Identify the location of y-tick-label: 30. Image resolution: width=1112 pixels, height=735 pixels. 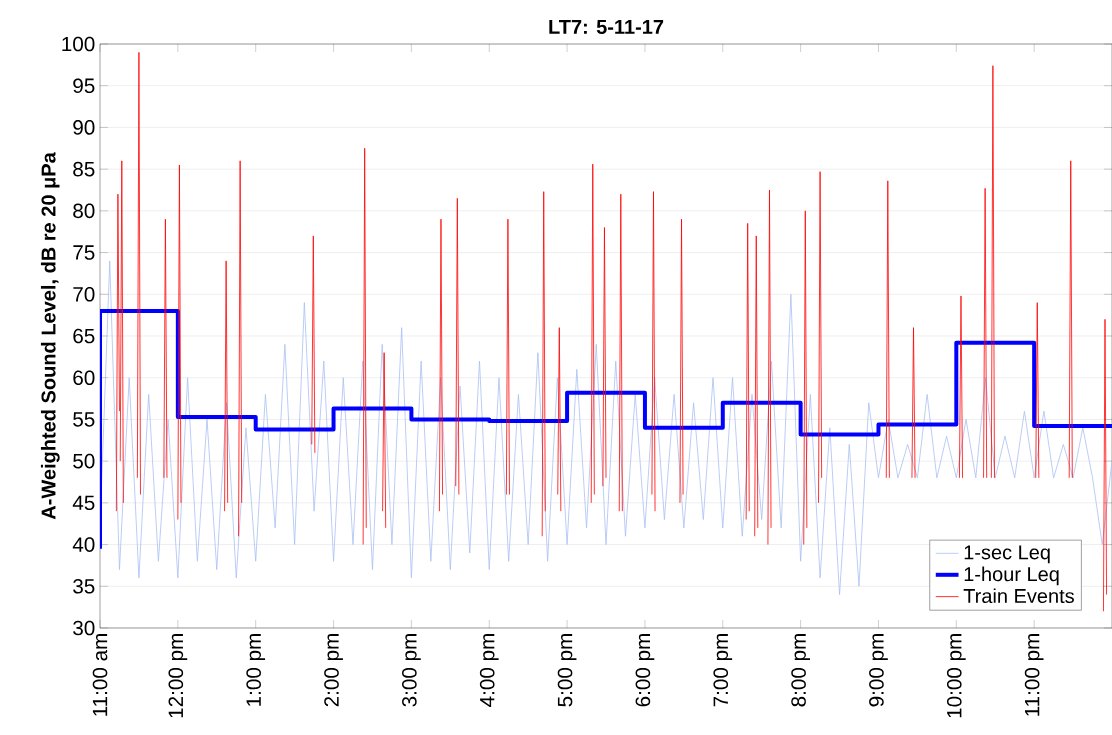
(84, 628).